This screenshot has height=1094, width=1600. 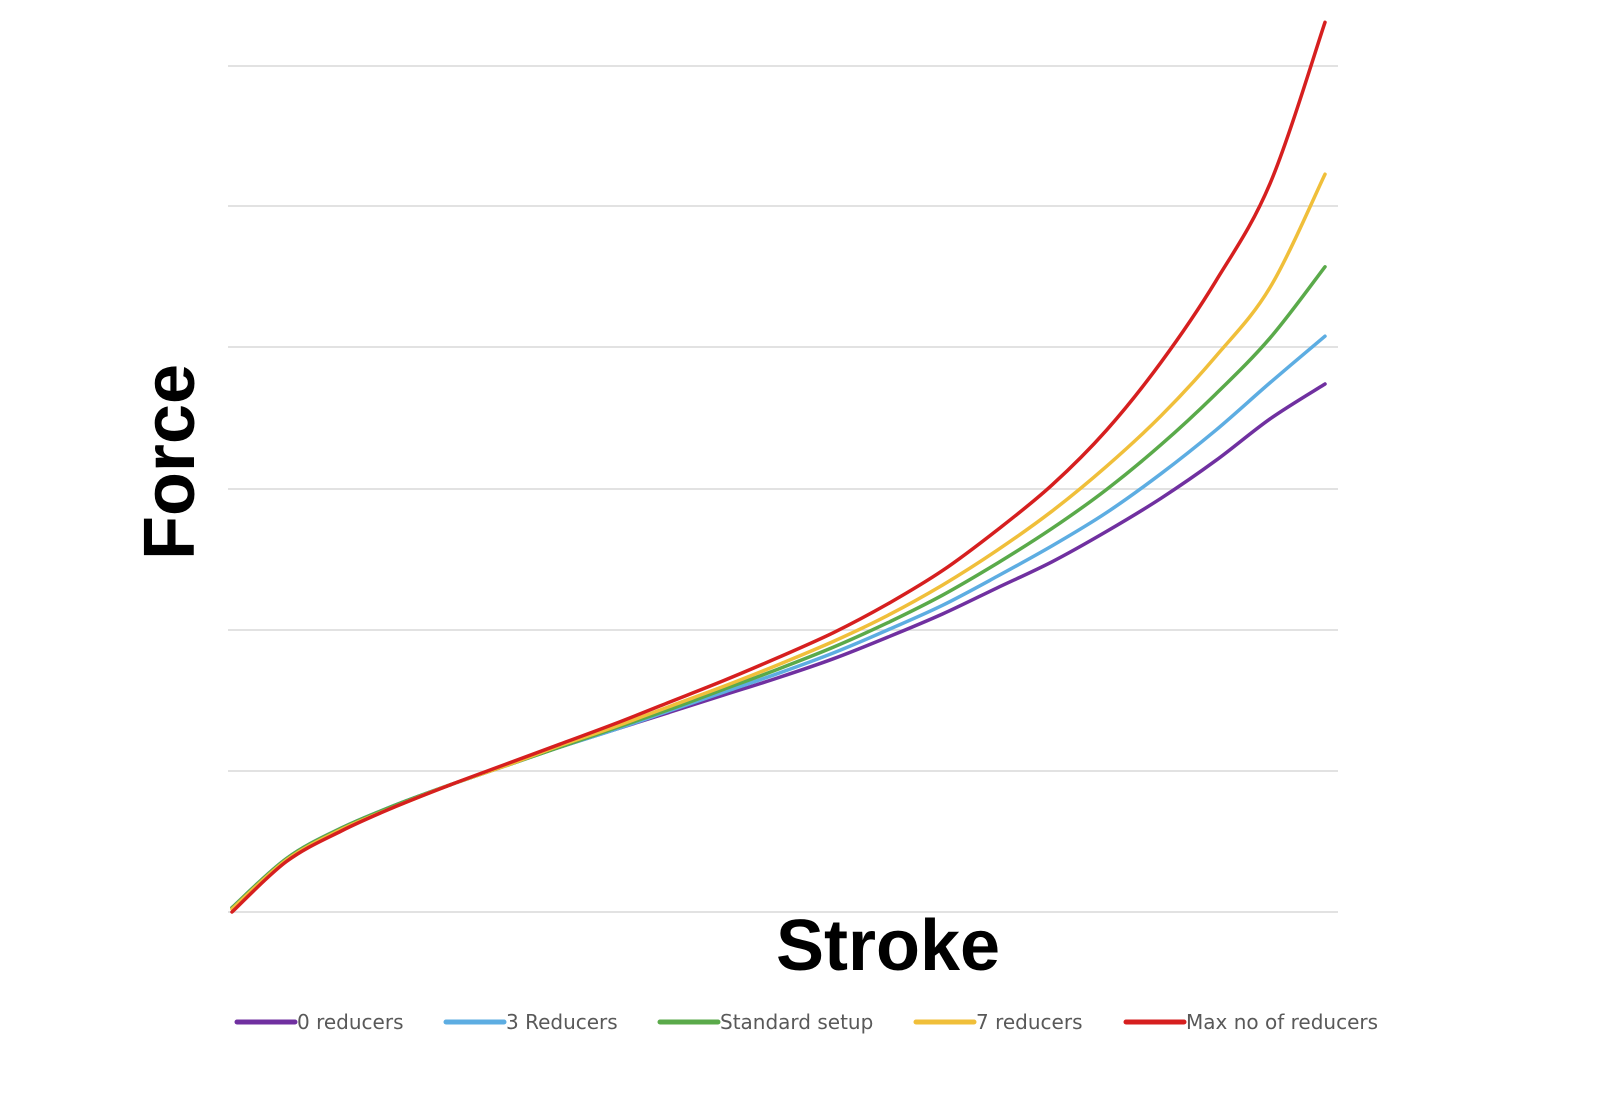 I want to click on x-axis-title: Stroke, so click(x=888, y=946).